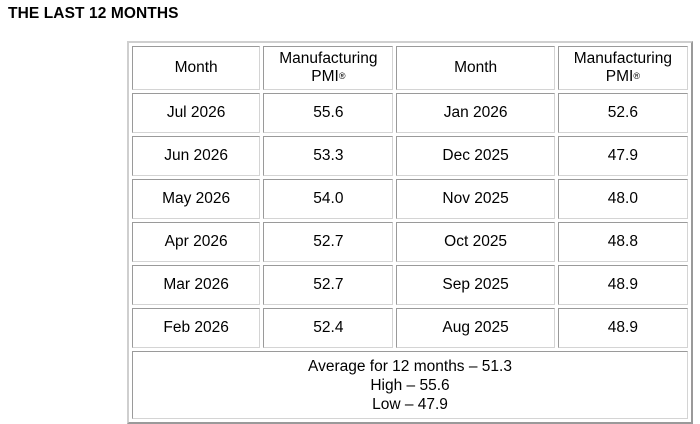 This screenshot has height=424, width=700. I want to click on table-row: Apr 2026 52.7 Oct 2025 48.8, so click(410, 242).